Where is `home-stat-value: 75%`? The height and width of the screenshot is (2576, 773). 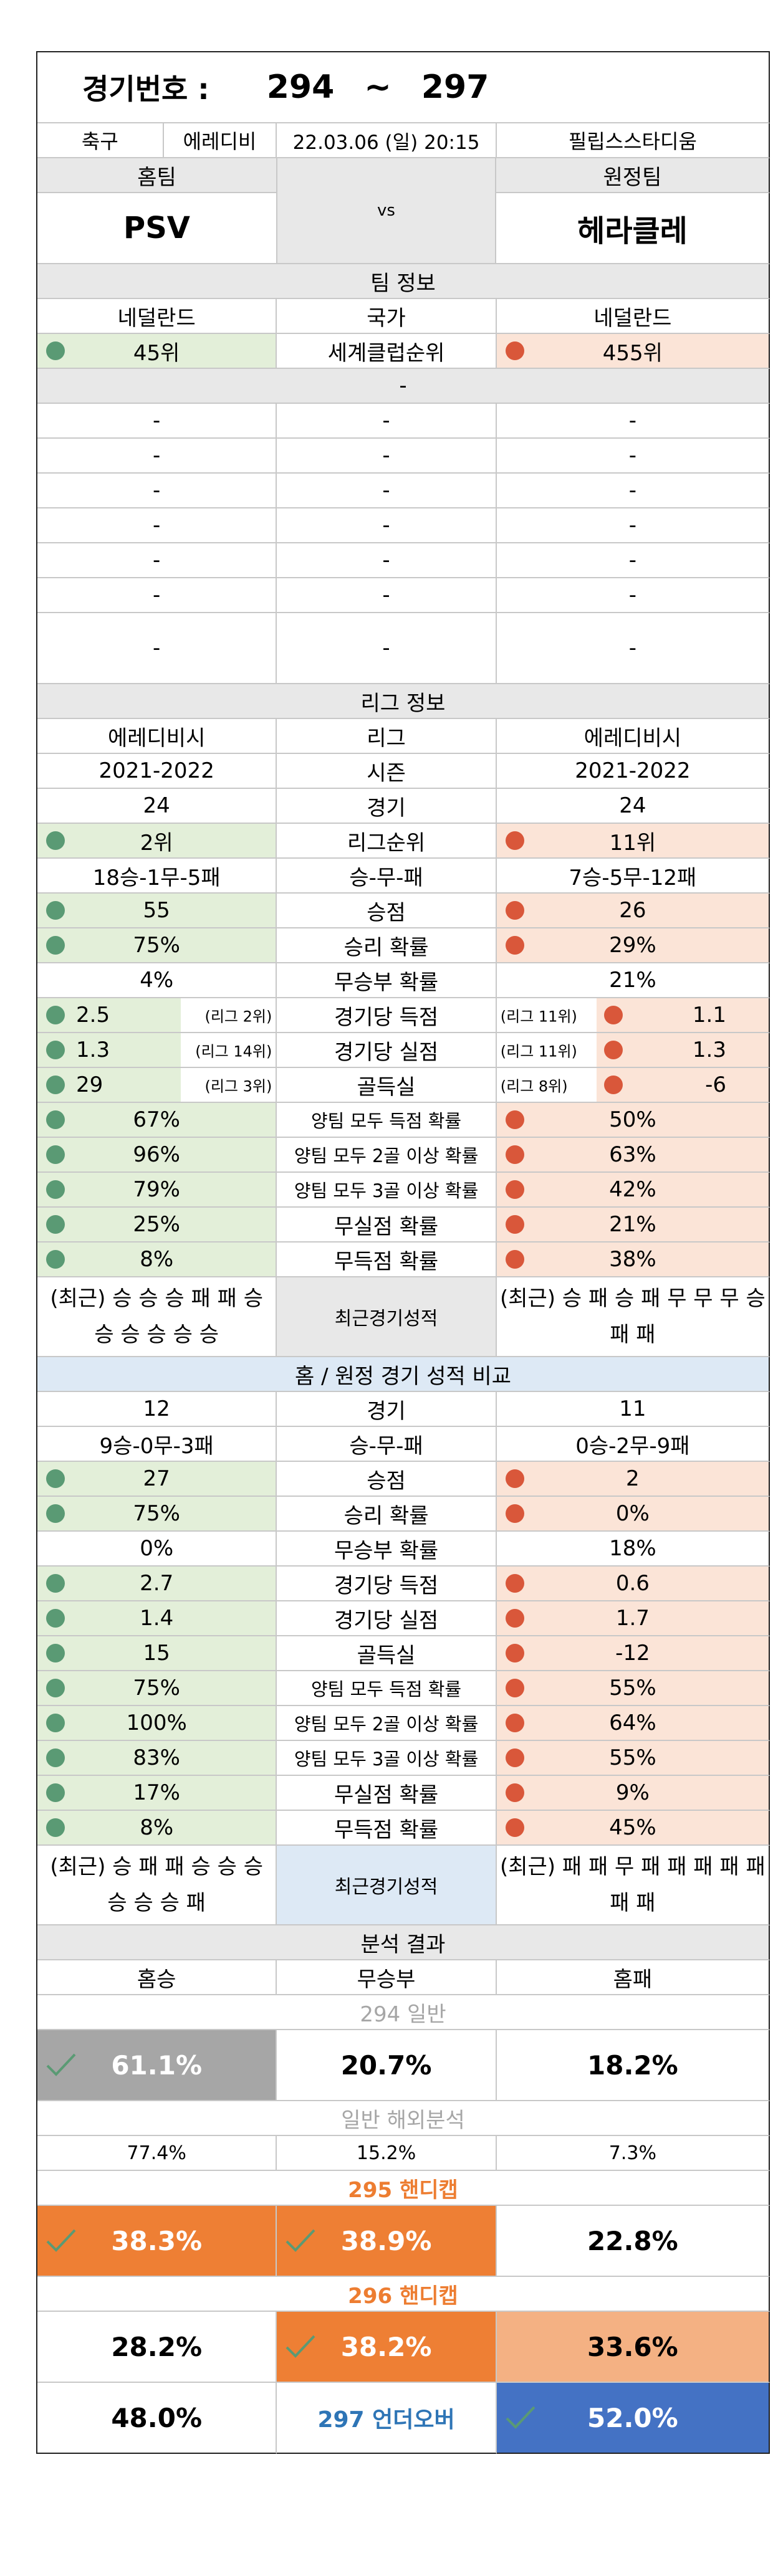 home-stat-value: 75% is located at coordinates (157, 945).